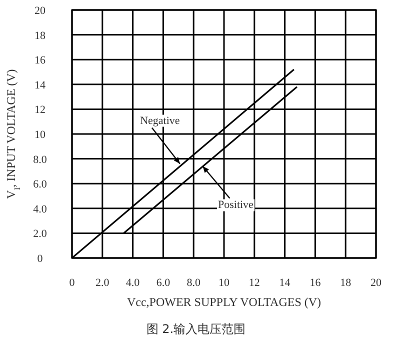  What do you see at coordinates (40, 60) in the screenshot?
I see `y-tick-label: 16` at bounding box center [40, 60].